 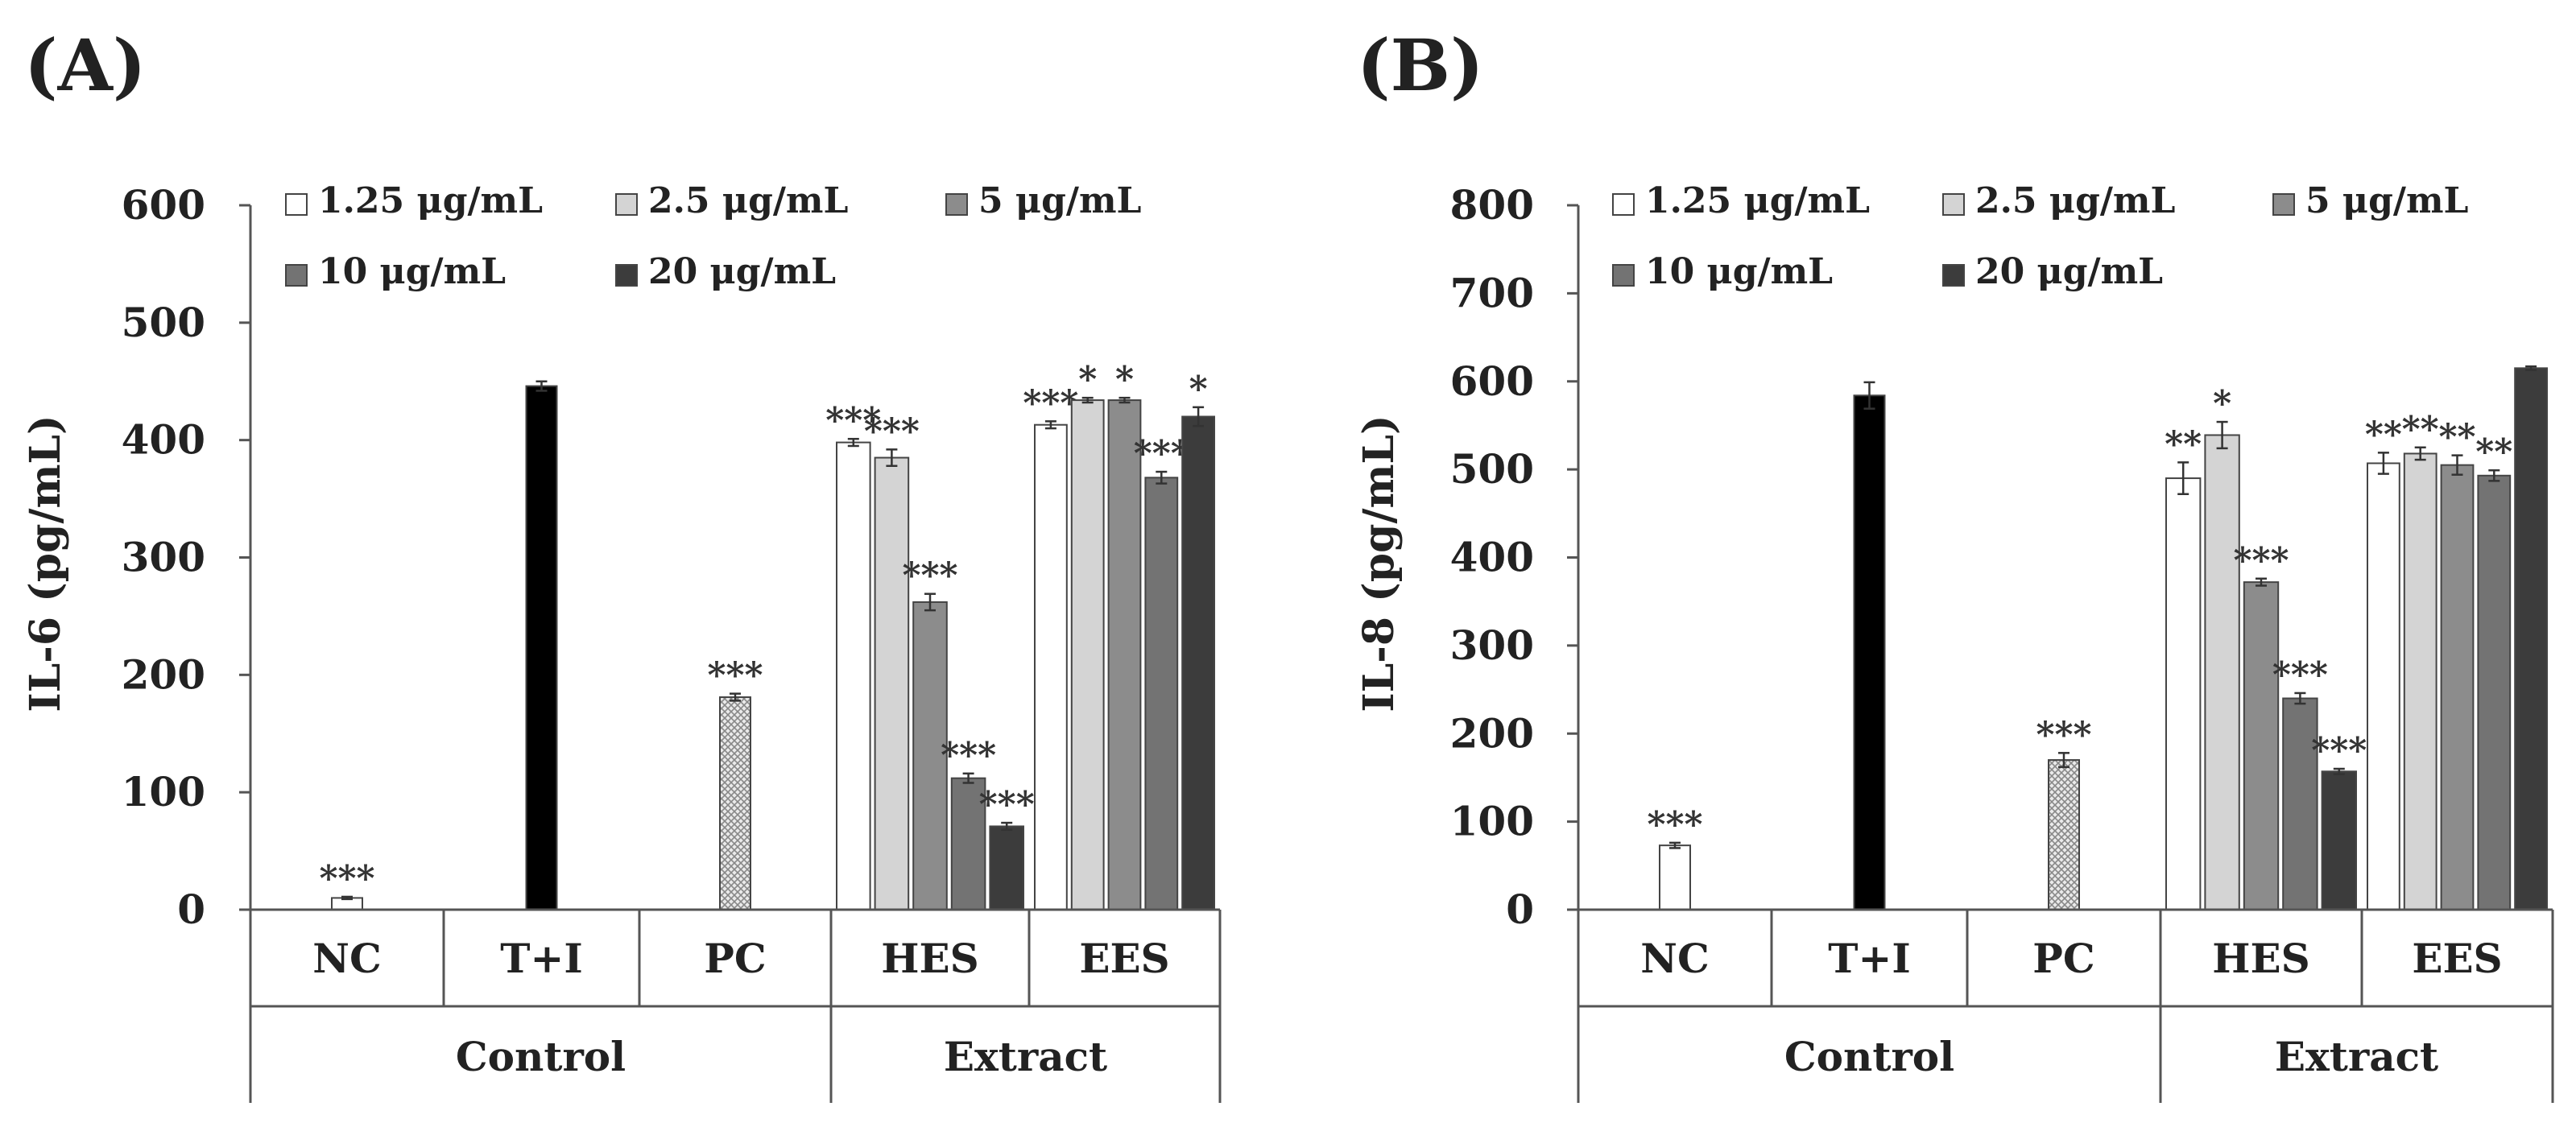 I want to click on y-tick-label: 800, so click(x=1492, y=205).